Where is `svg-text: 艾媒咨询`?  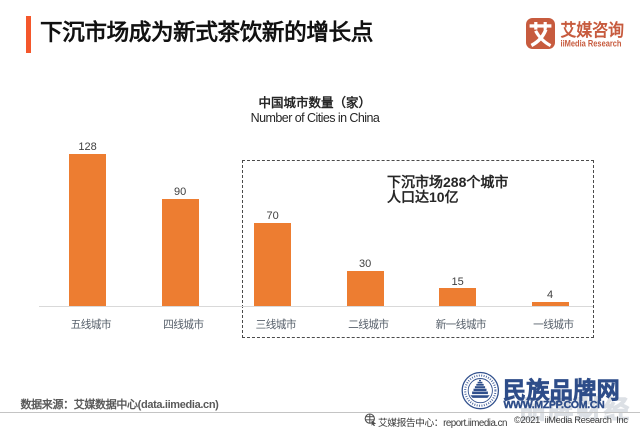 svg-text: 艾媒咨询 is located at coordinates (593, 30).